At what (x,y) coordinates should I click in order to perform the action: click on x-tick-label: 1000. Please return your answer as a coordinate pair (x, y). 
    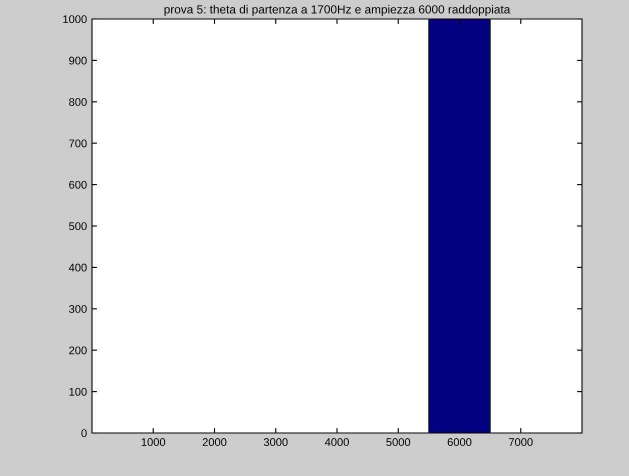
    Looking at the image, I should click on (154, 442).